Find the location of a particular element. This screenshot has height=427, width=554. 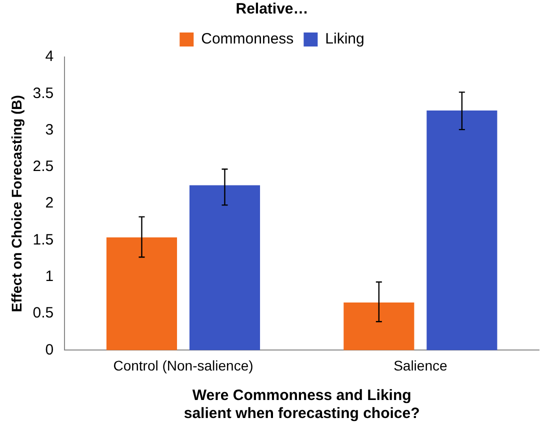

x-tick-label: Control (Non-salience) is located at coordinates (183, 365).